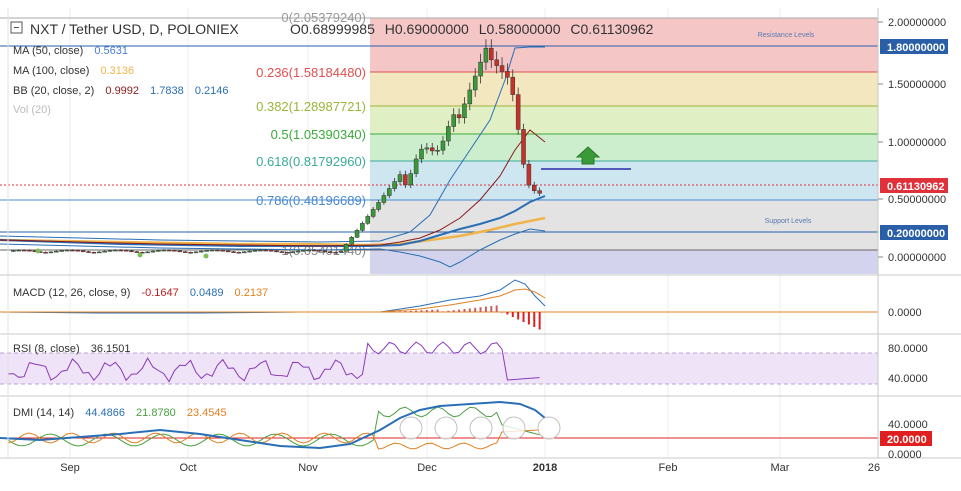 Image resolution: width=961 pixels, height=491 pixels. What do you see at coordinates (32, 110) in the screenshot?
I see `vol-legend: Vol (20)` at bounding box center [32, 110].